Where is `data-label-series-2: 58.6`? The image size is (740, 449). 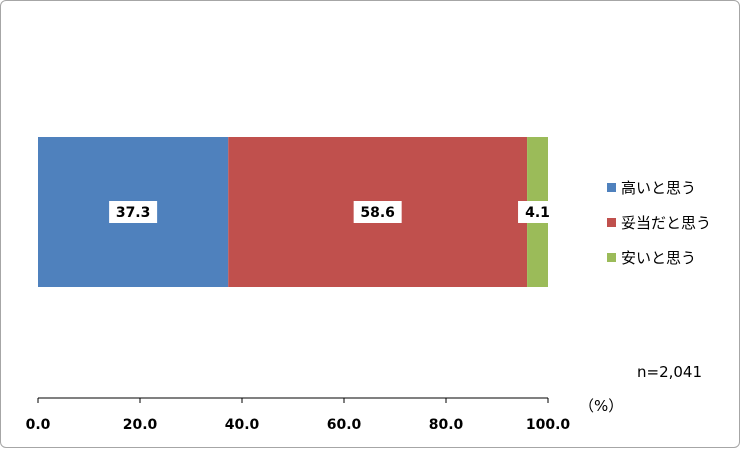 data-label-series-2: 58.6 is located at coordinates (377, 213).